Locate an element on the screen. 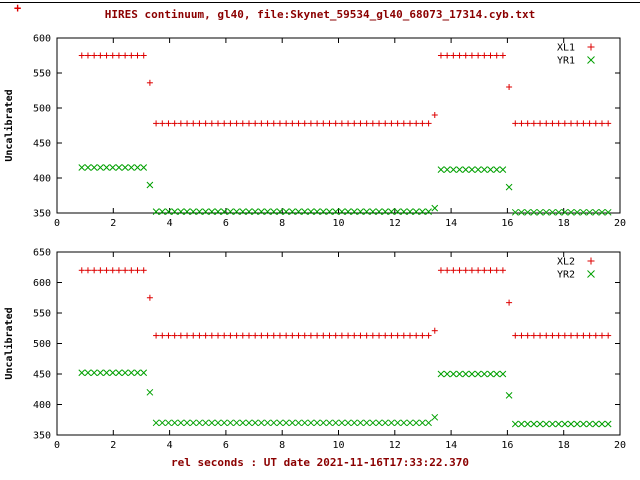 The width and height of the screenshot is (640, 480). series-YR1 is located at coordinates (345, 190).